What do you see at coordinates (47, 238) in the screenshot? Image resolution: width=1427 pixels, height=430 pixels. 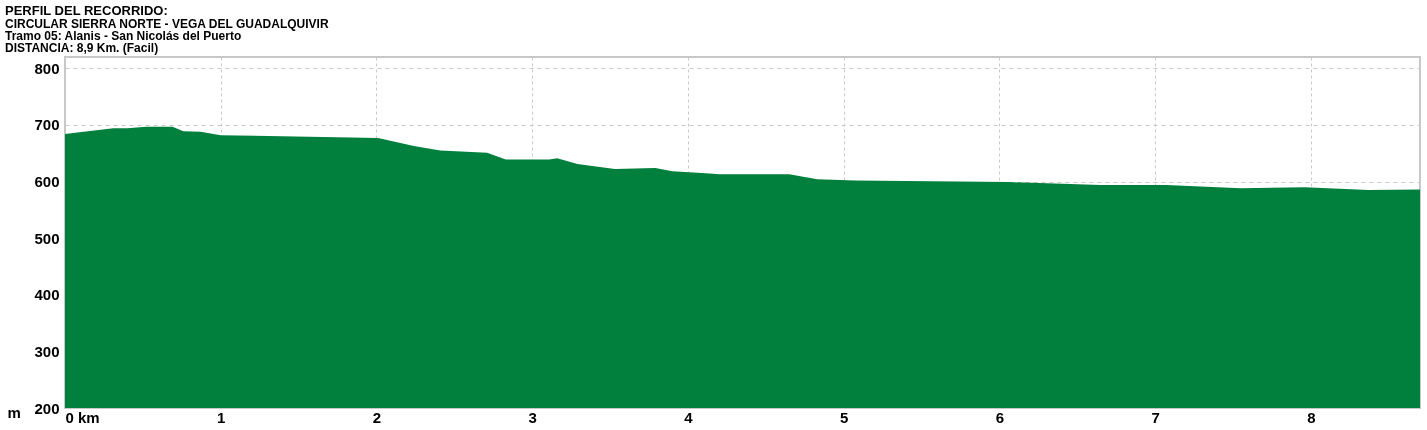 I see `y-tick-label: 500` at bounding box center [47, 238].